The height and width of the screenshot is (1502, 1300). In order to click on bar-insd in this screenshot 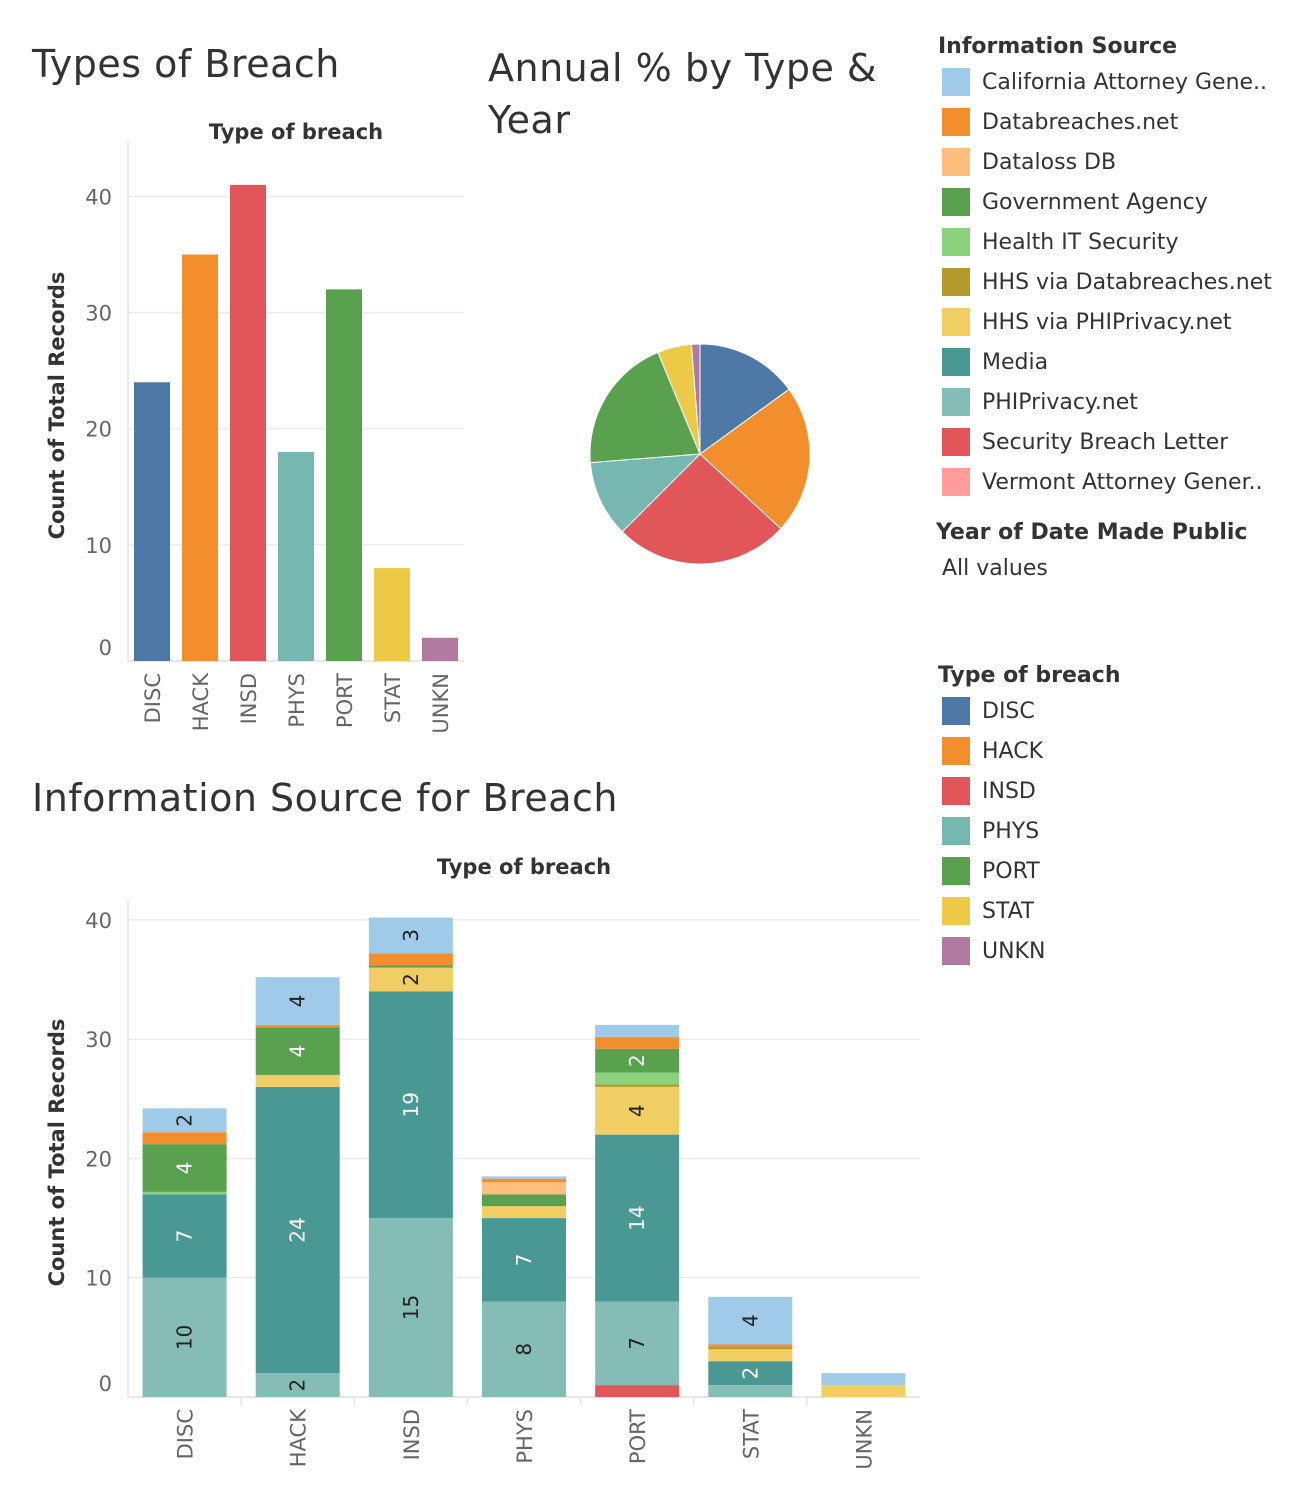, I will do `click(248, 422)`.